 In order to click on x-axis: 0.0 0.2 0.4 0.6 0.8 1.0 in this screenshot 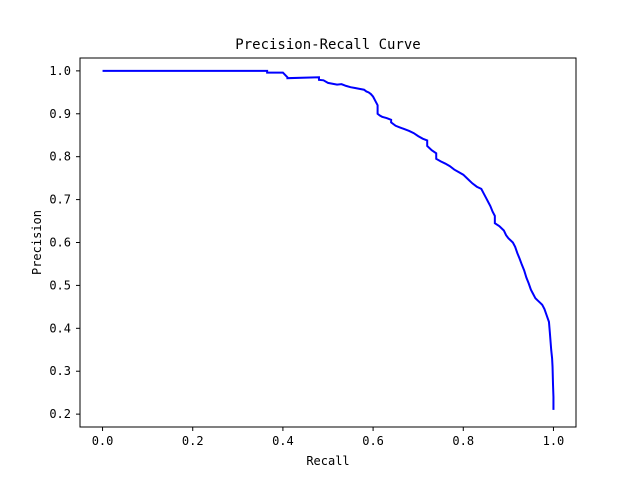, I will do `click(328, 437)`.